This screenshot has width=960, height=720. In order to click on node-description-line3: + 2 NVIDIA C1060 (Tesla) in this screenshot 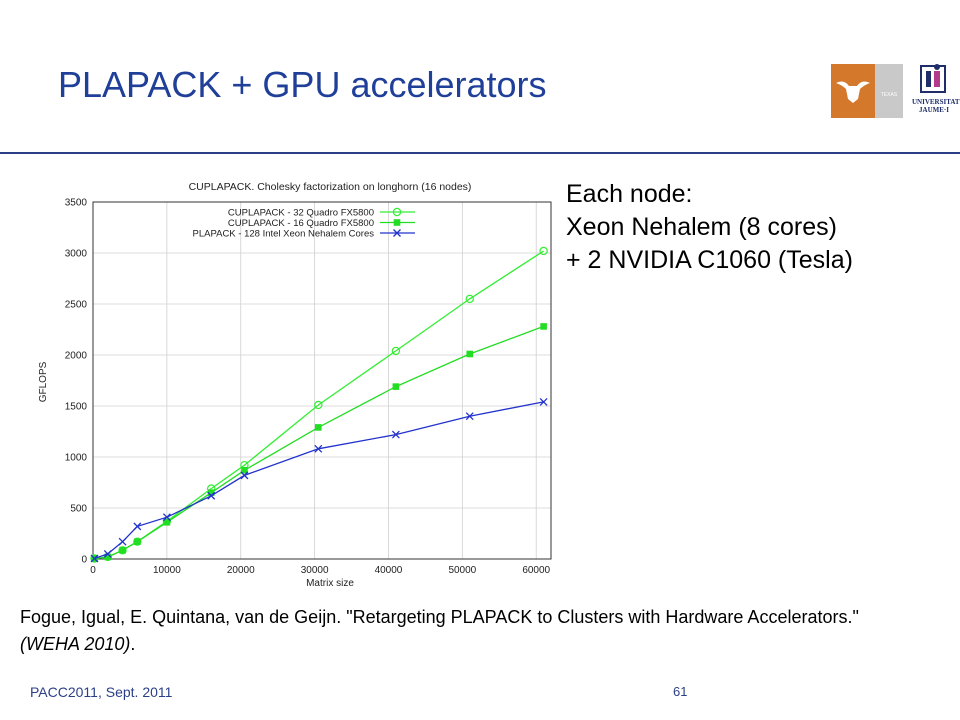, I will do `click(709, 260)`.